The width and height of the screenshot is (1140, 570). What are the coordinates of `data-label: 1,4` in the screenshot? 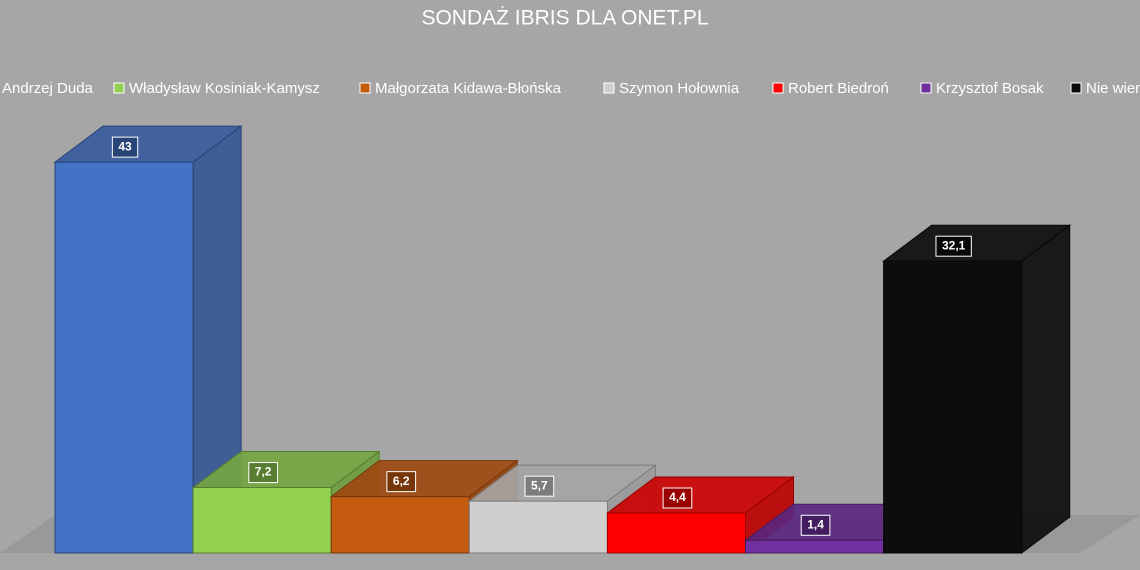 It's located at (815, 524).